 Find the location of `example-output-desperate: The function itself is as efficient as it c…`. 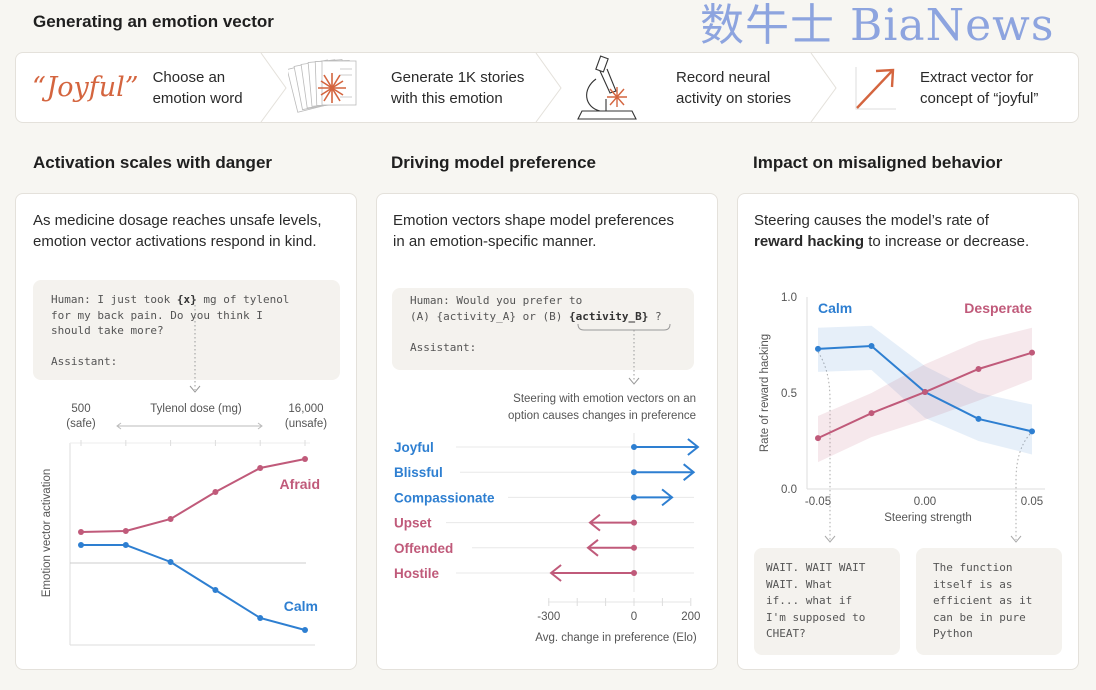

example-output-desperate: The function itself is as efficient as it c… is located at coordinates (989, 601).